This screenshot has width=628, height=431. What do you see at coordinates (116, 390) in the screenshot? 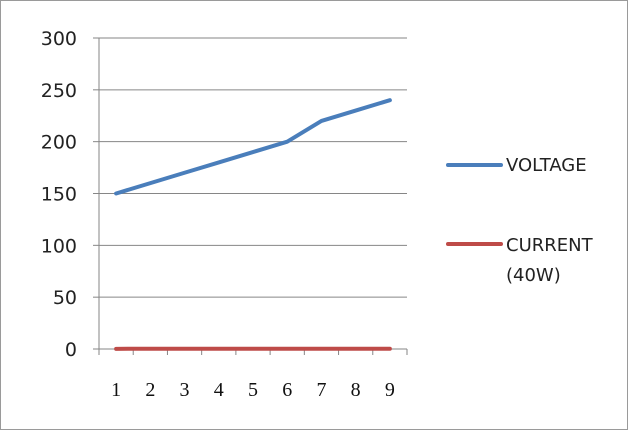
I see `x-tick-label-1: 1` at bounding box center [116, 390].